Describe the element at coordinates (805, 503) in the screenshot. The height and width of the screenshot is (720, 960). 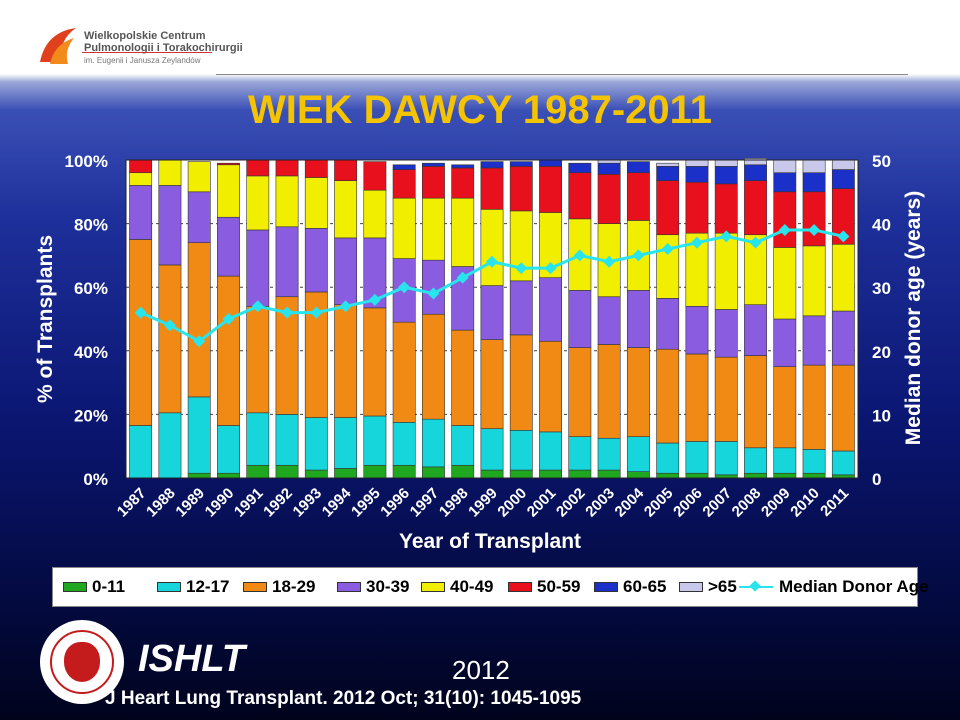
I see `x-tick-label: 2010` at that location.